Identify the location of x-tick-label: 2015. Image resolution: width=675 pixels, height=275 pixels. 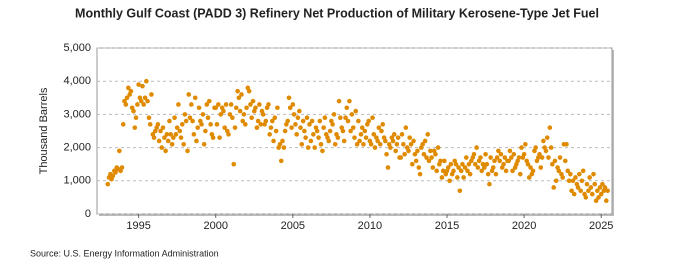
(447, 226).